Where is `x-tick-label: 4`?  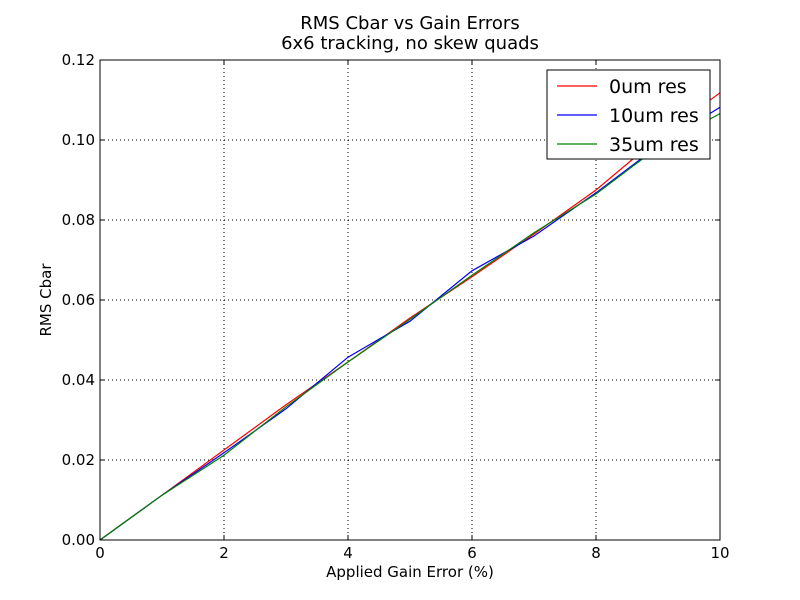 x-tick-label: 4 is located at coordinates (348, 553).